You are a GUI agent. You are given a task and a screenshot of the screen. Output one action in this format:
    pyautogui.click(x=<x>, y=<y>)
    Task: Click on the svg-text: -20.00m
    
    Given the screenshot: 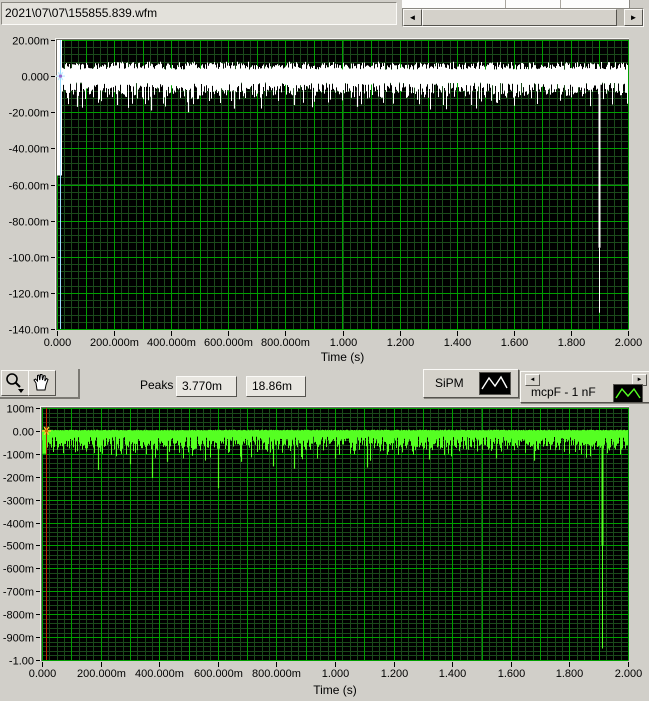 What is the action you would take?
    pyautogui.click(x=29, y=114)
    